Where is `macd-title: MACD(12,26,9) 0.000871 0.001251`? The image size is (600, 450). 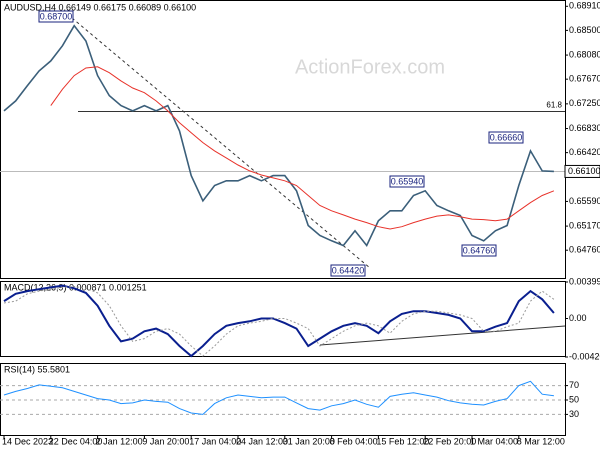 macd-title: MACD(12,26,9) 0.000871 0.001251 is located at coordinates (75, 287).